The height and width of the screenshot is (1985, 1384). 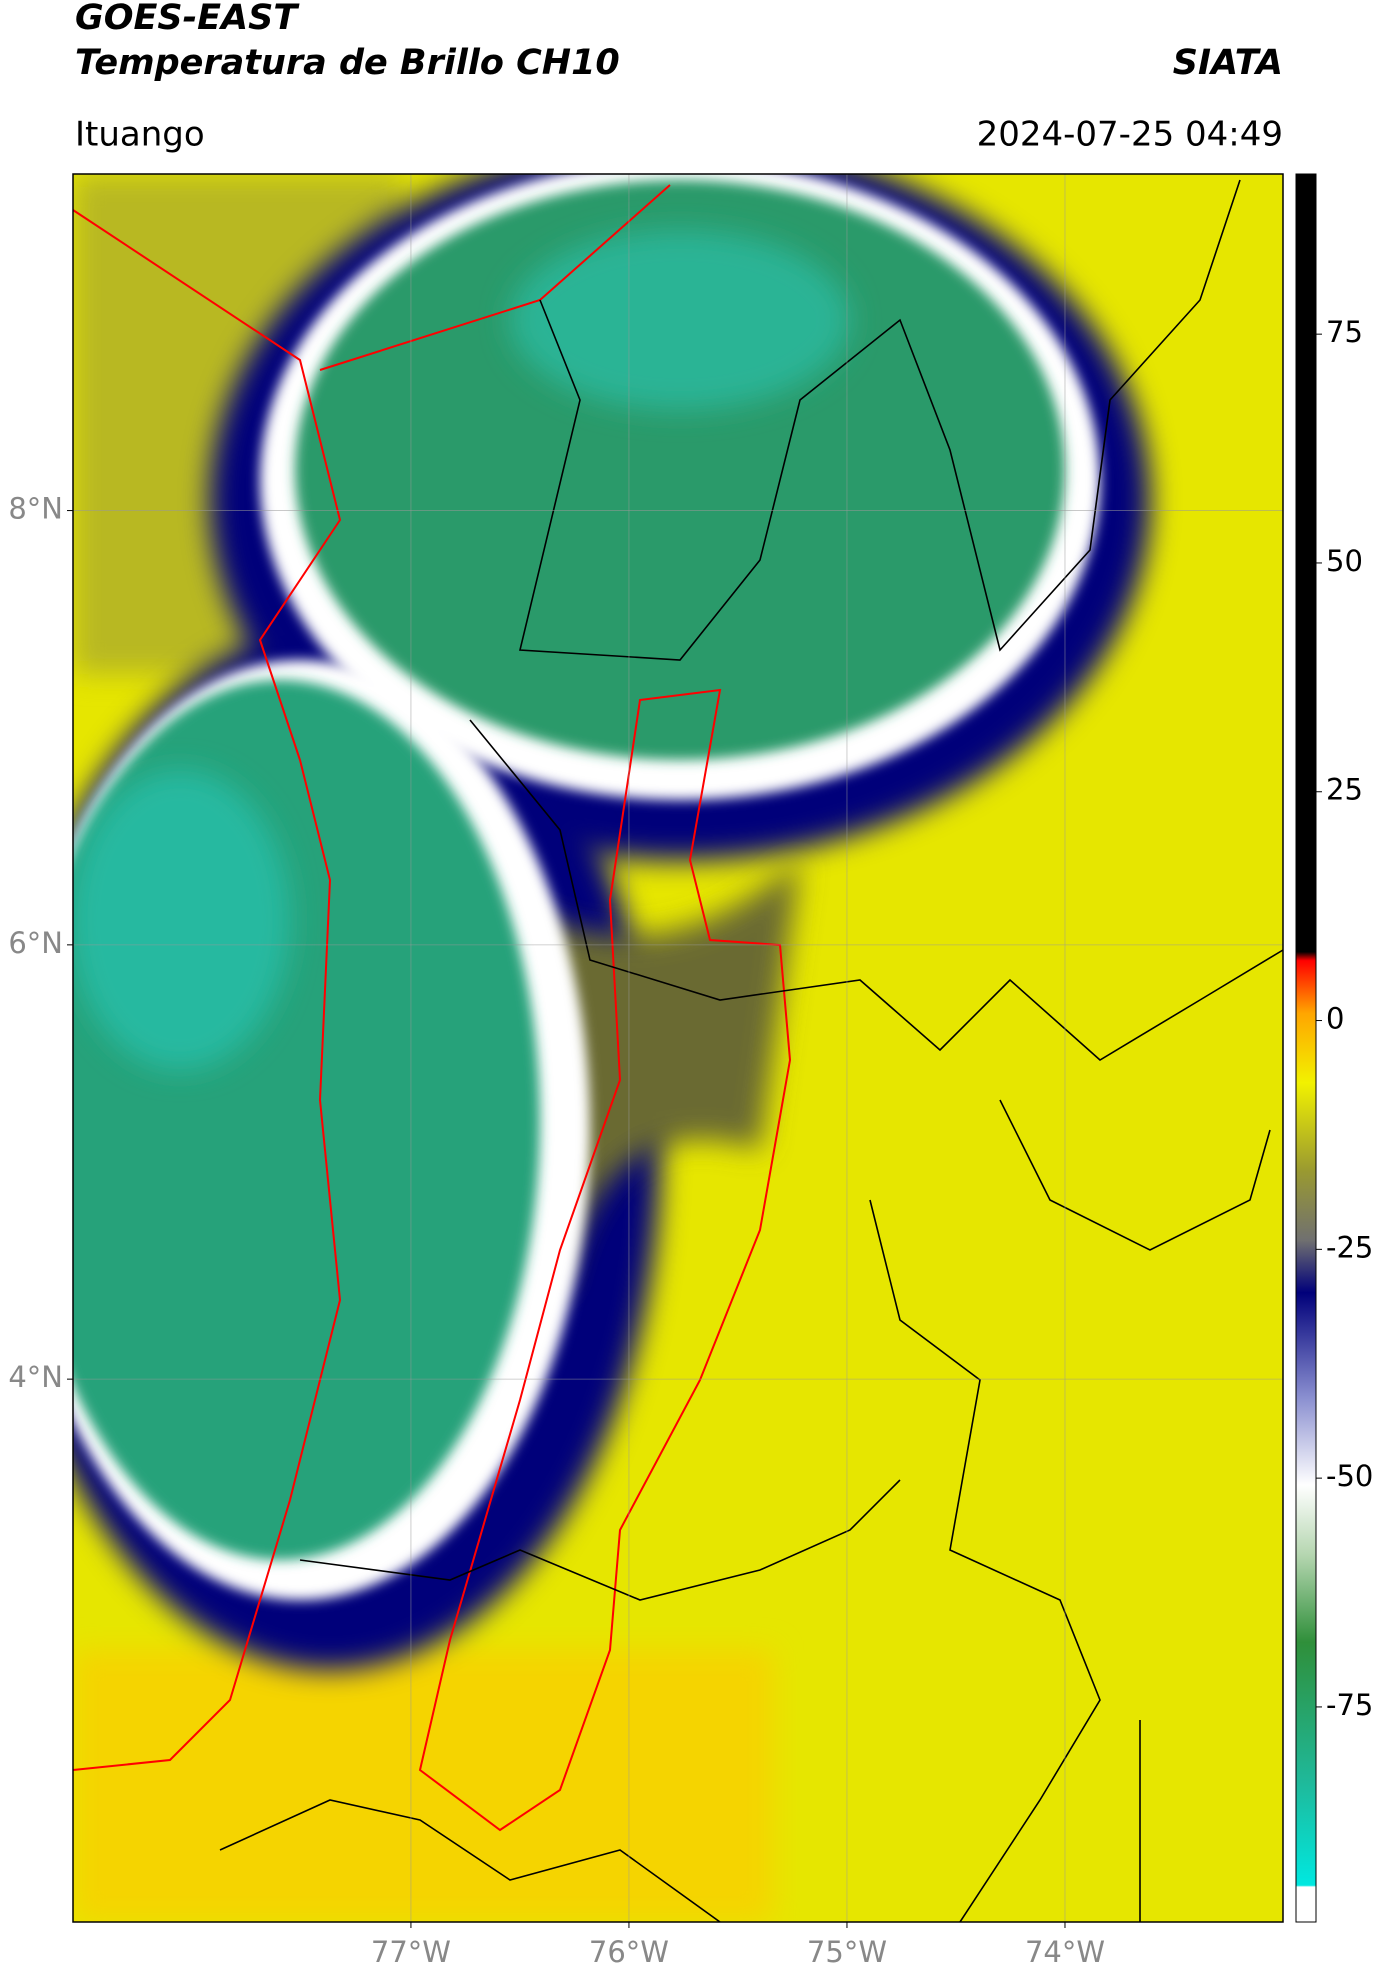 I want to click on datetime: 2024-07-25 04:49, so click(x=1130, y=135).